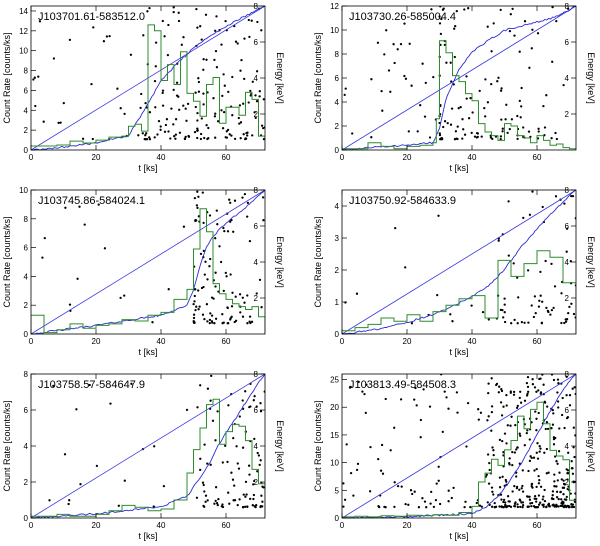 Image resolution: width=600 pixels, height=546 pixels. I want to click on y-tick-label: 8, so click(26, 219).